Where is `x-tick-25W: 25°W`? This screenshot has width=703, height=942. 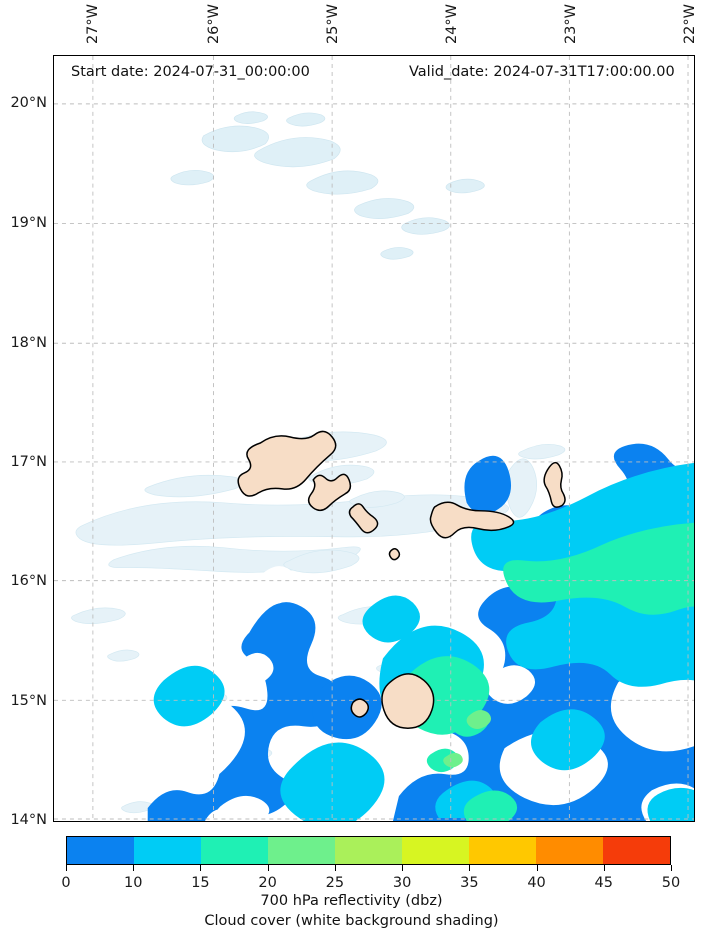 x-tick-25W: 25°W is located at coordinates (333, 24).